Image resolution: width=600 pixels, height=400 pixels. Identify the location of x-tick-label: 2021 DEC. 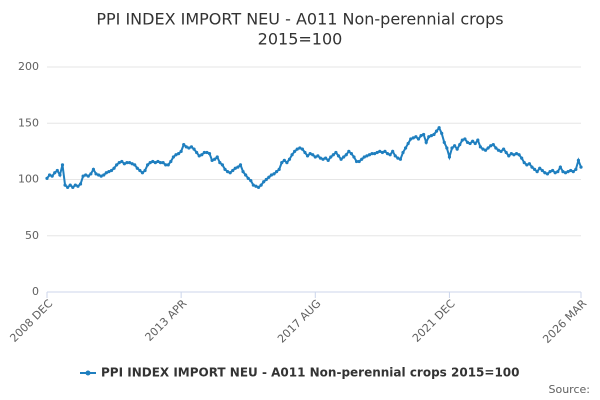
(434, 321).